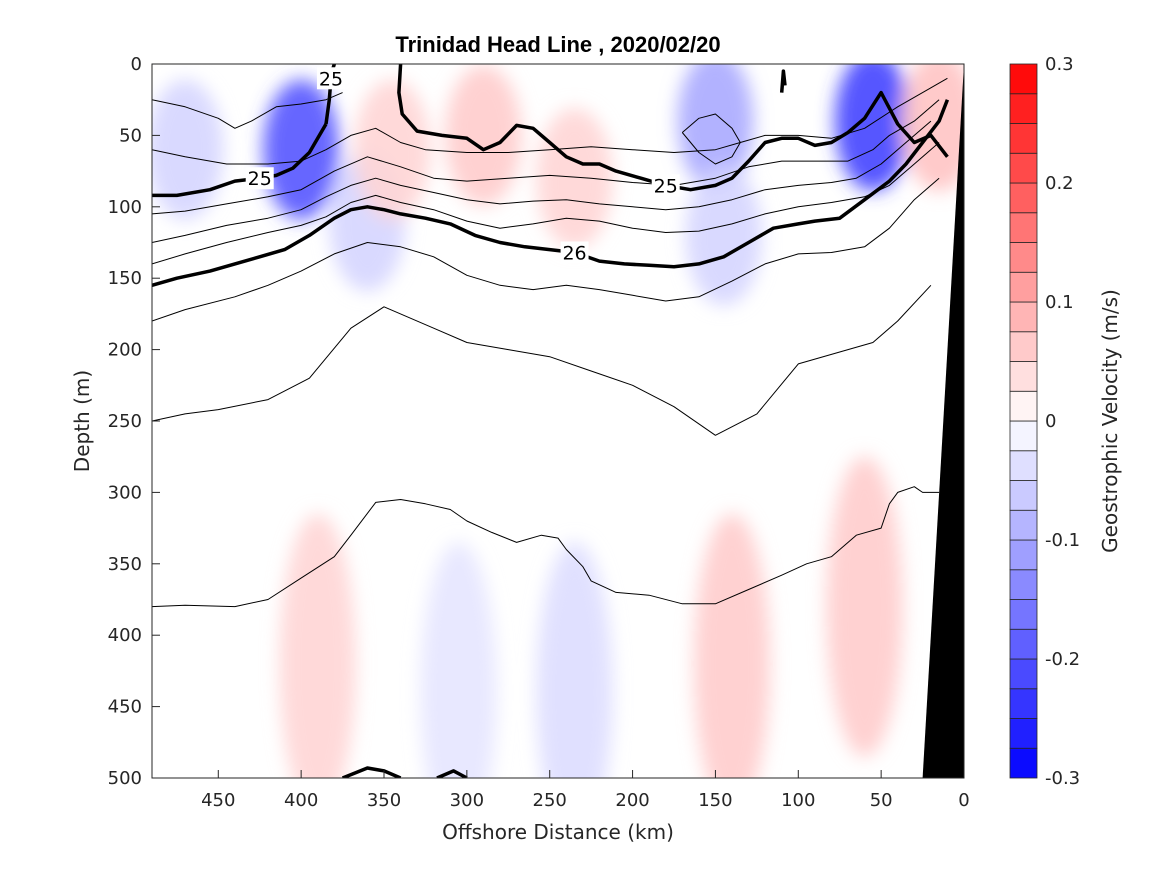 This screenshot has height=875, width=1167. What do you see at coordinates (1062, 421) in the screenshot?
I see `colorbar-ticks: 0.3 0.2 0.1 0 -0.1 -0.2 -0.3` at bounding box center [1062, 421].